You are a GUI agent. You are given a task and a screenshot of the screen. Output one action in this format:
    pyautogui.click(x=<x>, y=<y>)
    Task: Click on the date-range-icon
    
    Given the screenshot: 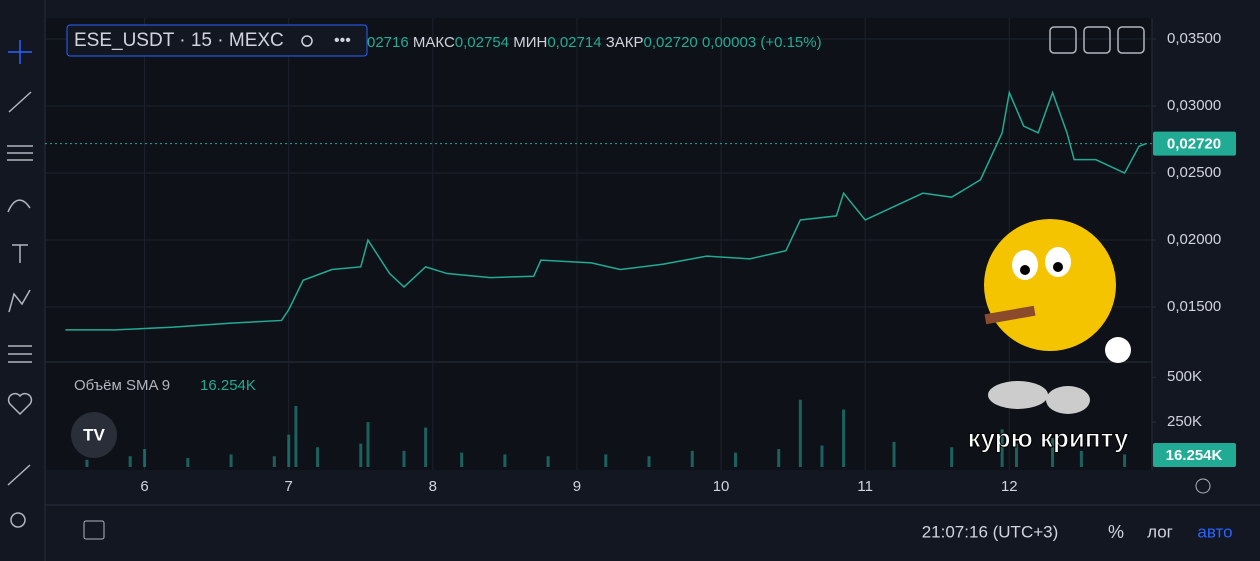 What is the action you would take?
    pyautogui.click(x=94, y=530)
    